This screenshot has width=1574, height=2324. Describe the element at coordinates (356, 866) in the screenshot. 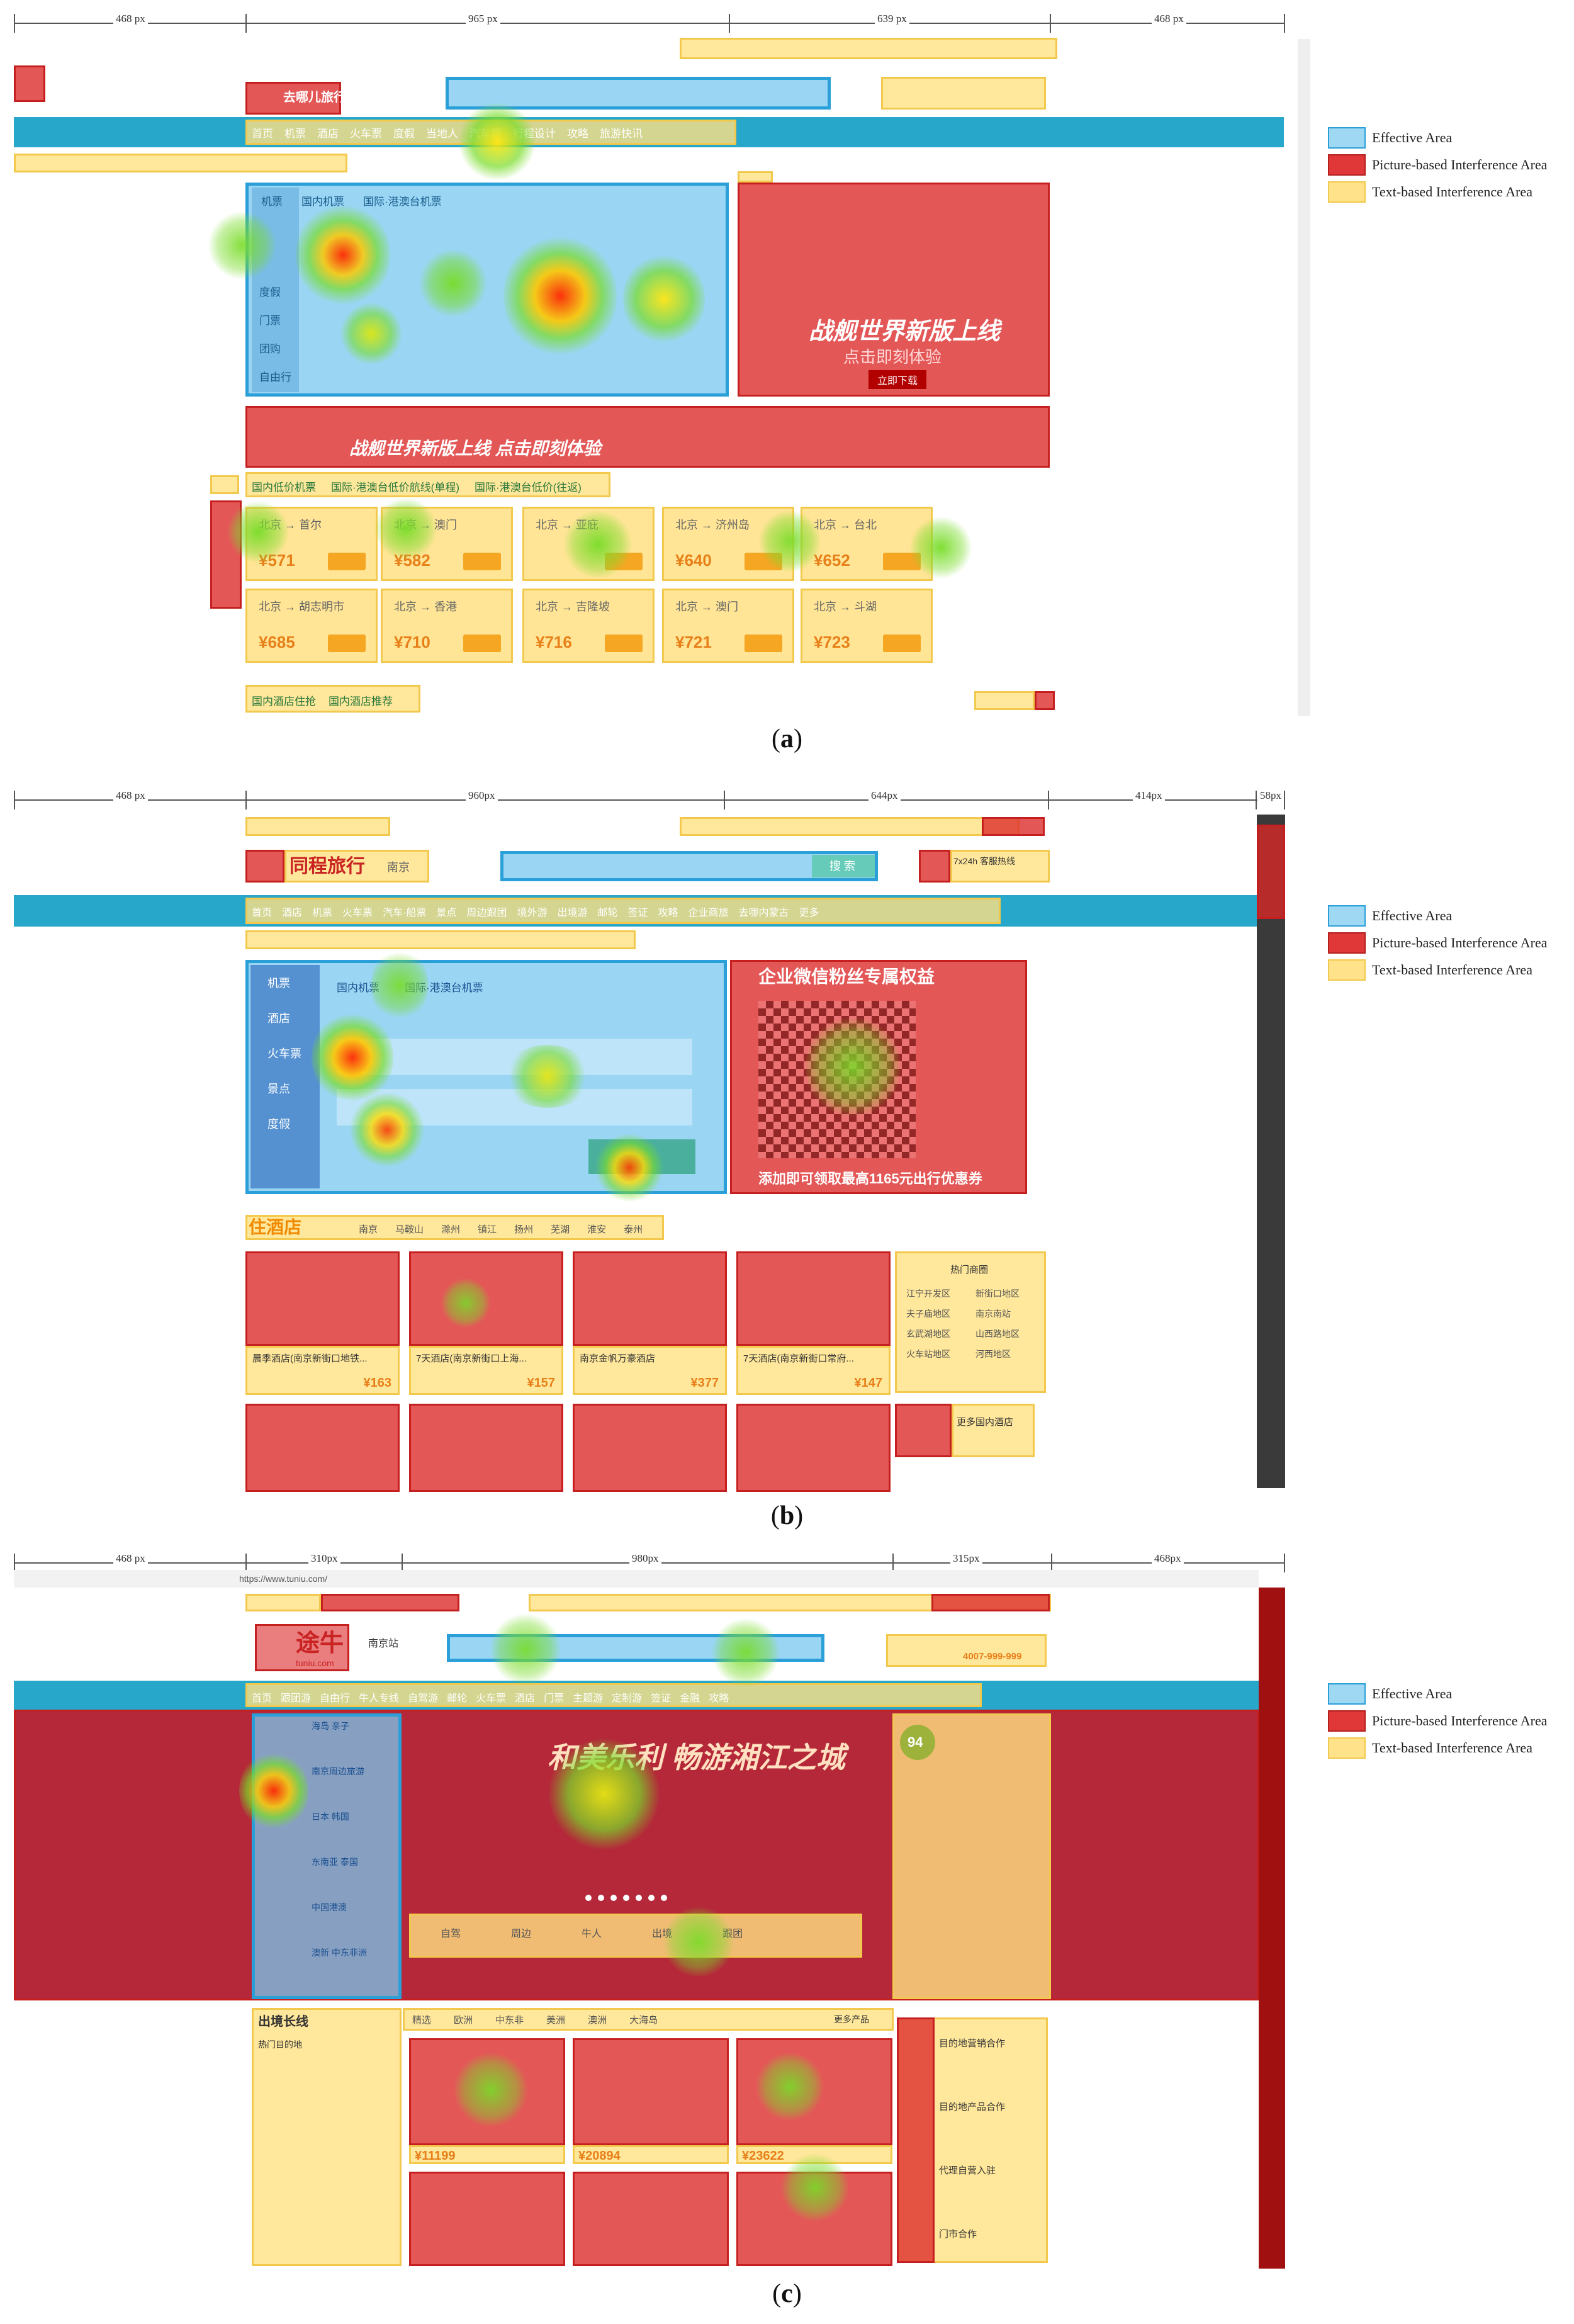

I see `logo-text-box` at that location.